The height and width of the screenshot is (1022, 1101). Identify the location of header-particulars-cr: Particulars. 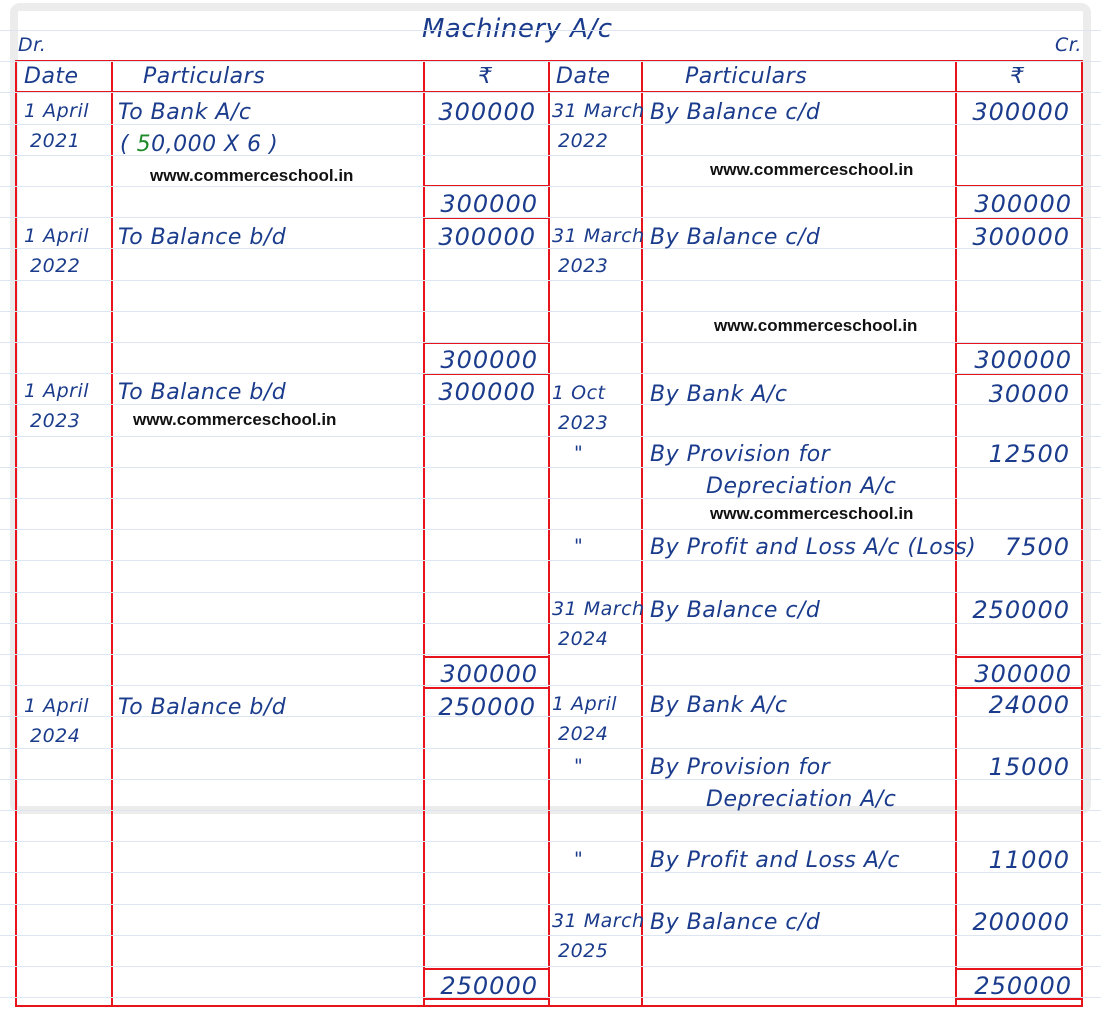
(746, 76).